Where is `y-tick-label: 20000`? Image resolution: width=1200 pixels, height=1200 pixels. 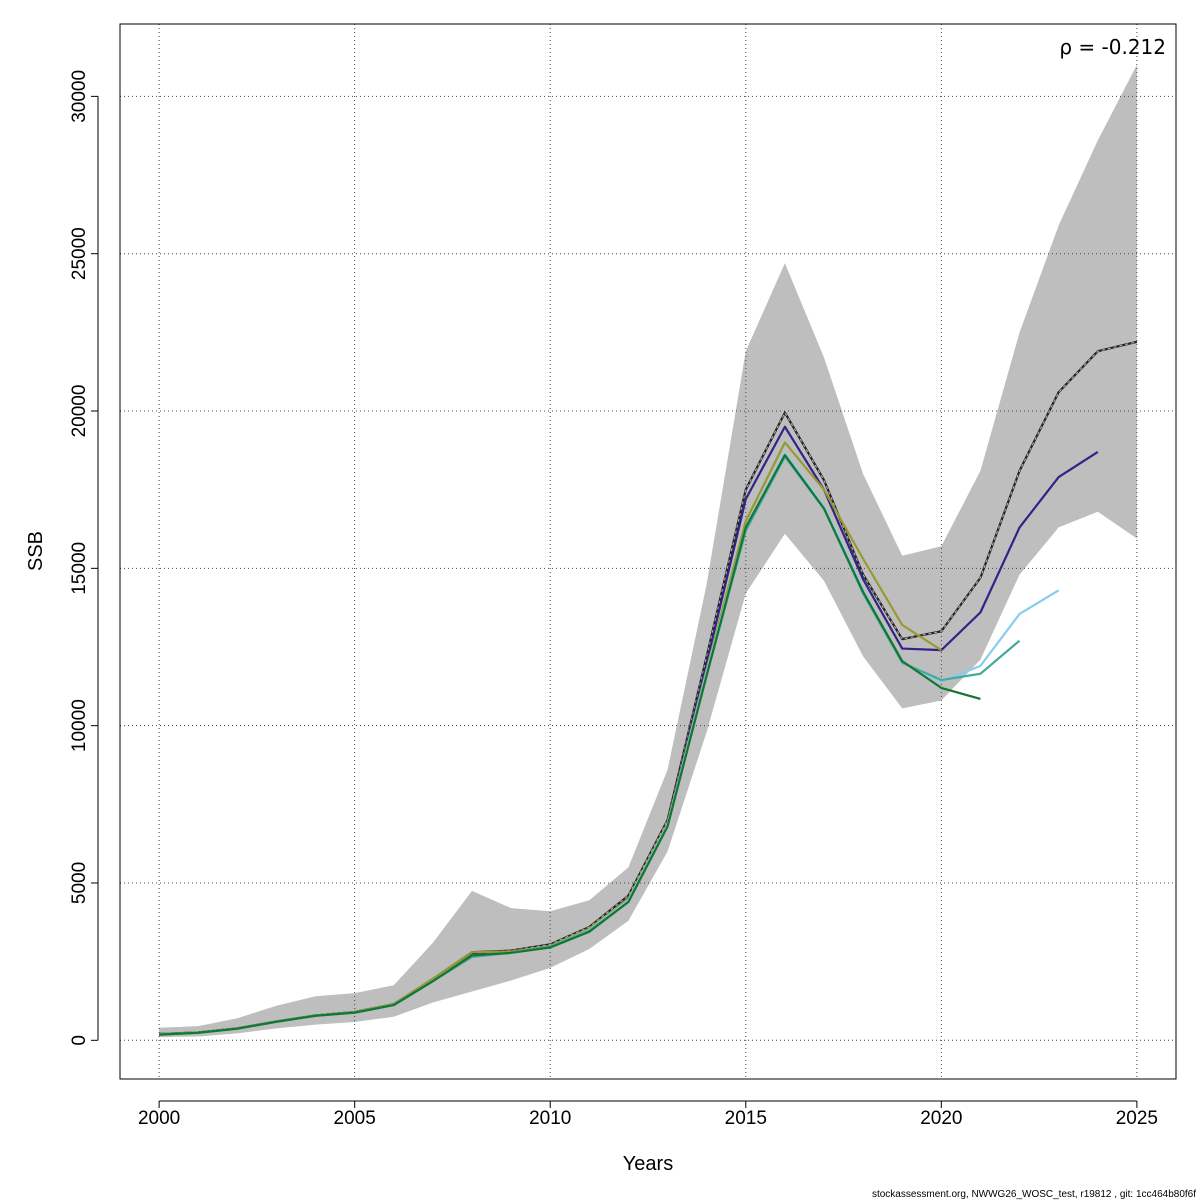 y-tick-label: 20000 is located at coordinates (79, 411).